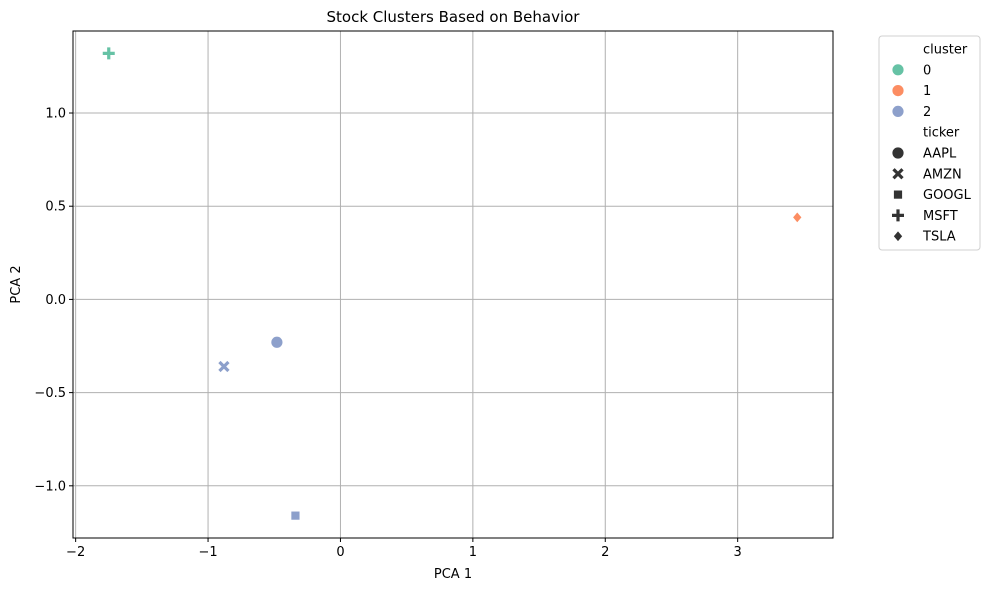 The image size is (989, 590). What do you see at coordinates (927, 91) in the screenshot?
I see `legend-label-cluster-1: 1` at bounding box center [927, 91].